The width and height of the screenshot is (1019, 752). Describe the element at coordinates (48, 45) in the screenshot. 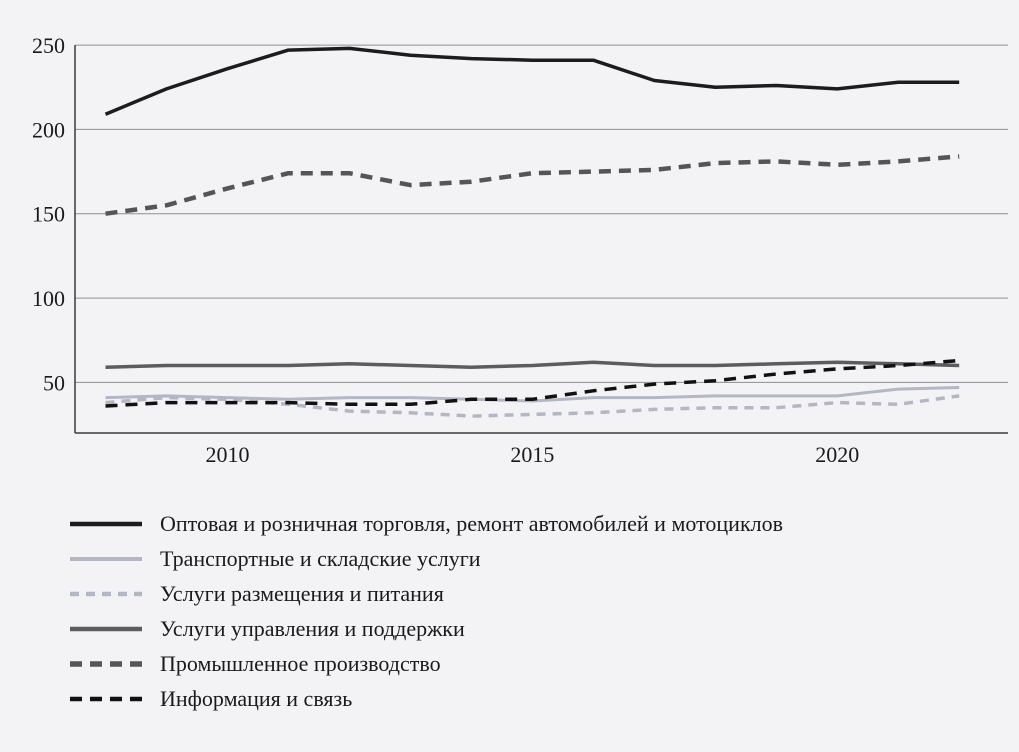

I see `y-tick-label: 250` at that location.